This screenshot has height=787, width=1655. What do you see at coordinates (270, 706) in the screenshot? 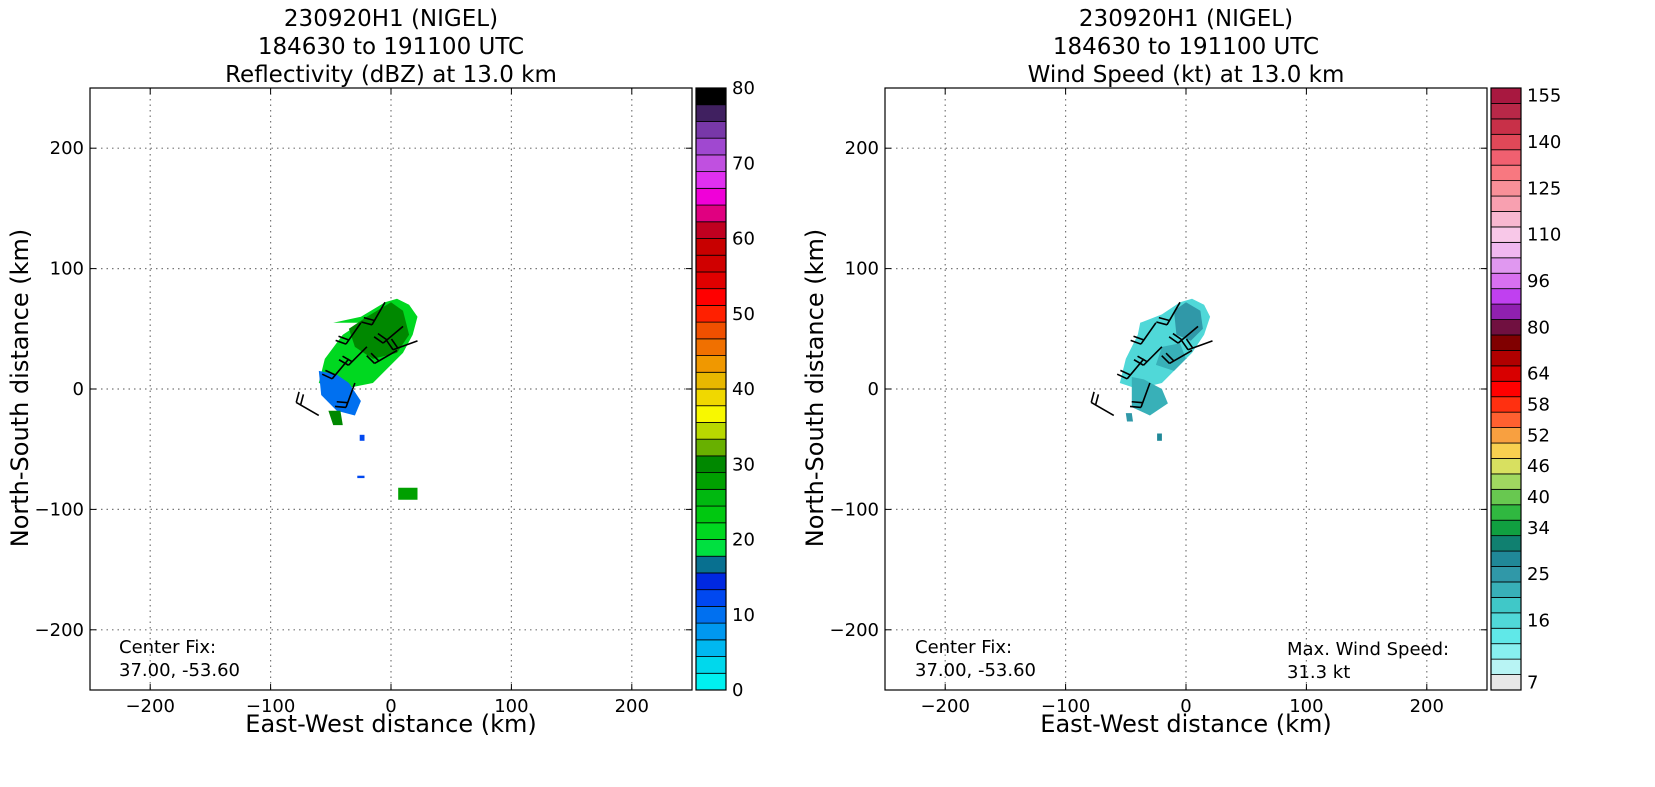
I see `x-tick-label: −100` at bounding box center [270, 706].